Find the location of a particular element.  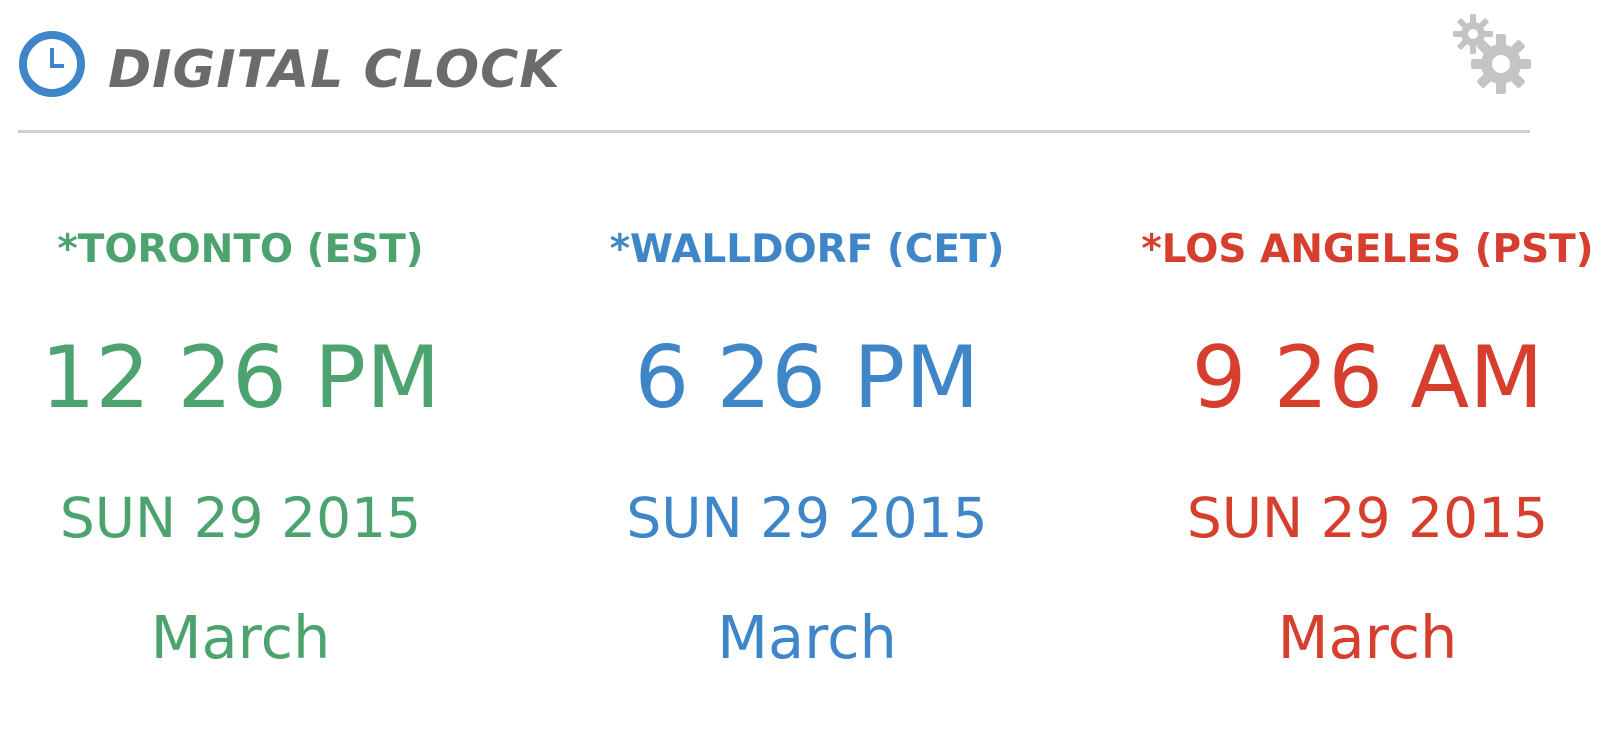

city-label: *TORONTO (EST) is located at coordinates (240, 249).